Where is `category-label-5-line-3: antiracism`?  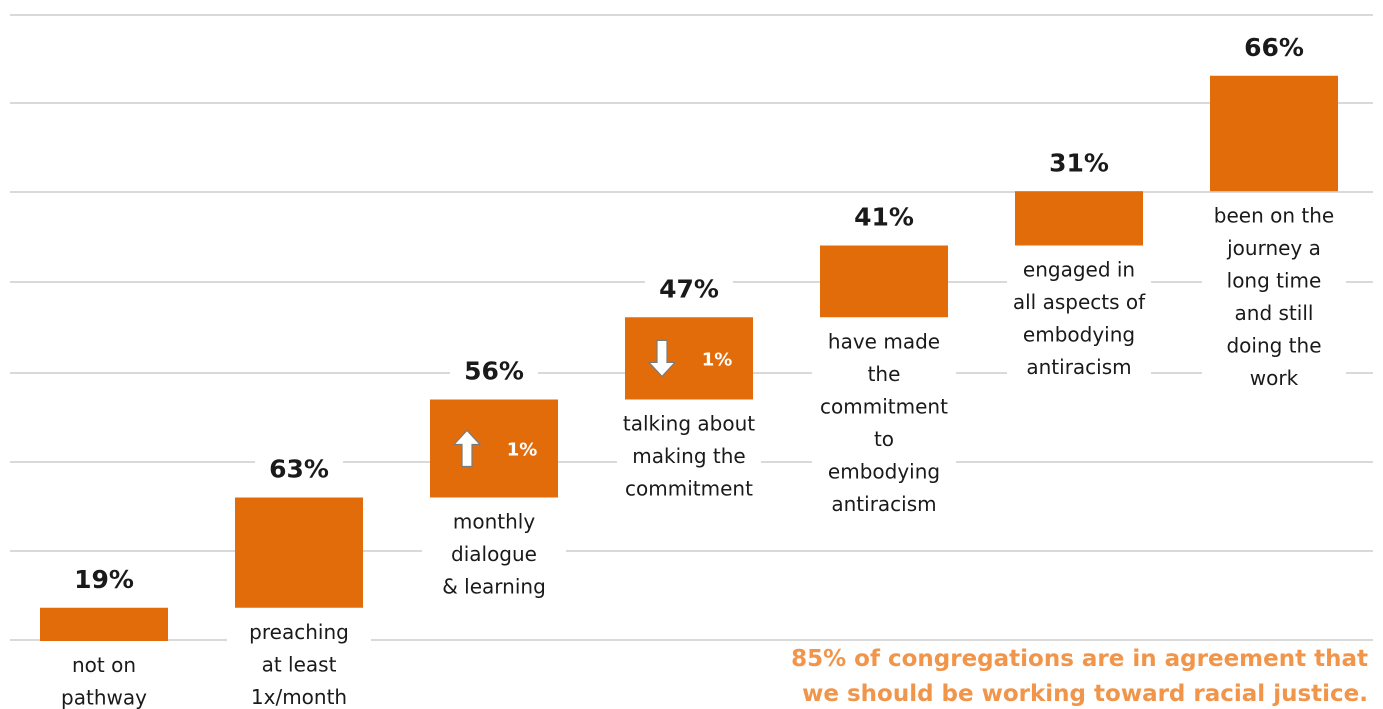 category-label-5-line-3: antiracism is located at coordinates (1078, 367).